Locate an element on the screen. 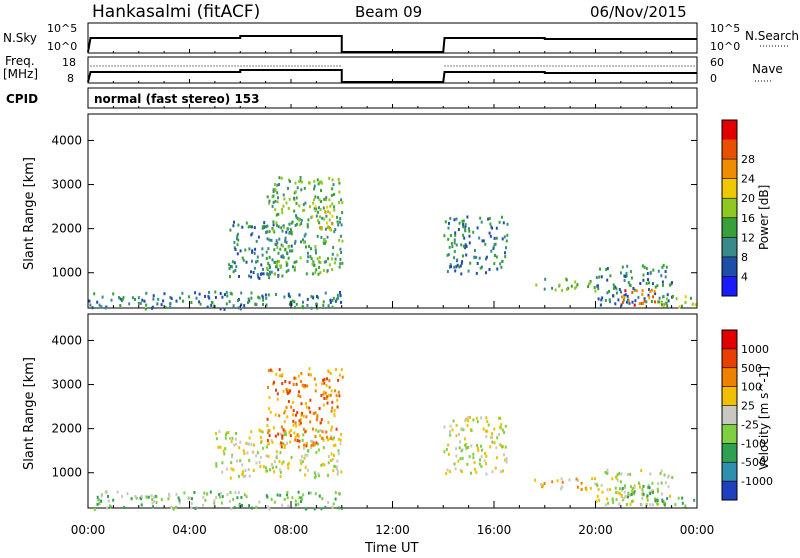  colorbar-tick-label: 25 is located at coordinates (748, 406).